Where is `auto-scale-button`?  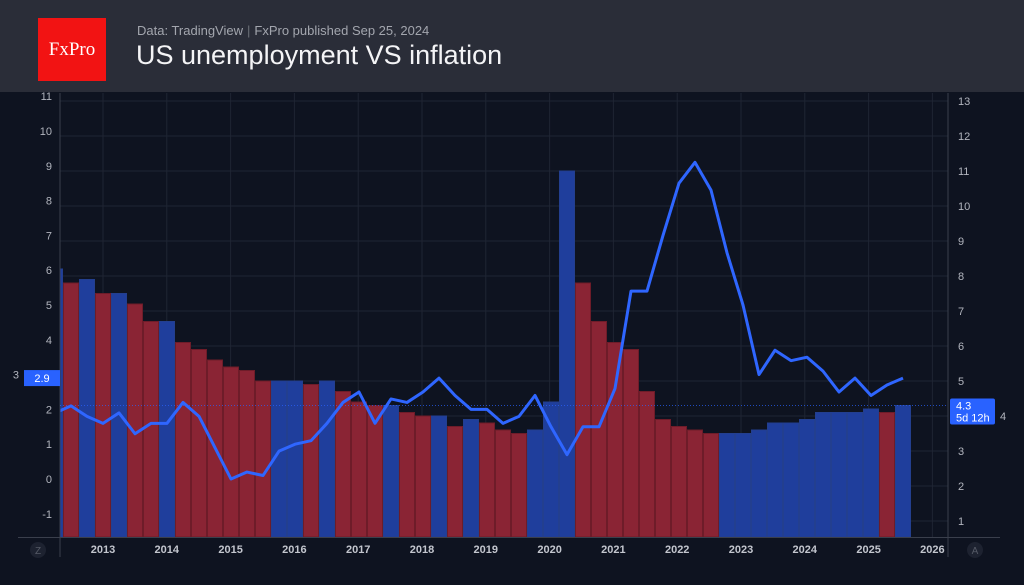
auto-scale-button is located at coordinates (975, 550).